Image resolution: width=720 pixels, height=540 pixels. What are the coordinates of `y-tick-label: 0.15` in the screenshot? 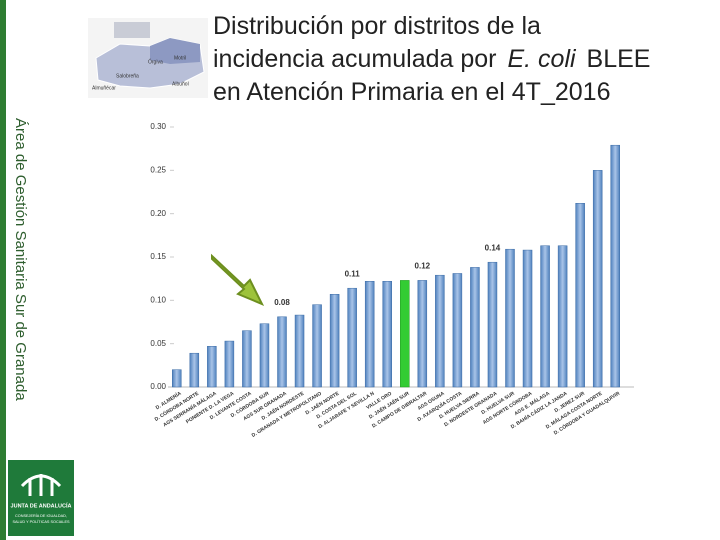 It's located at (158, 256).